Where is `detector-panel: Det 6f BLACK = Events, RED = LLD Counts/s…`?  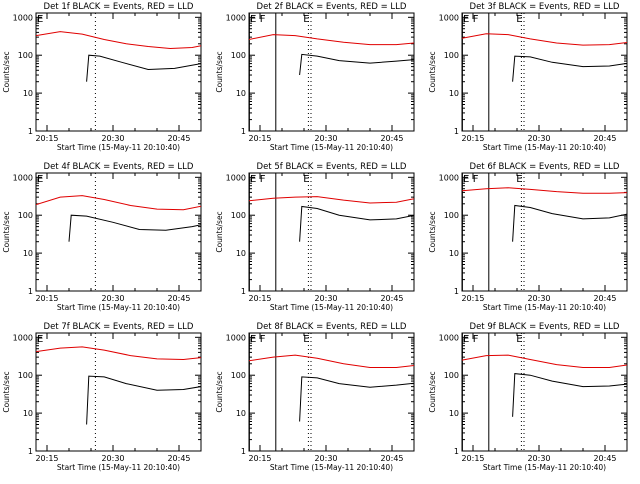 detector-panel: Det 6f BLACK = Events, RED = LLD Counts/s… is located at coordinates (528, 237).